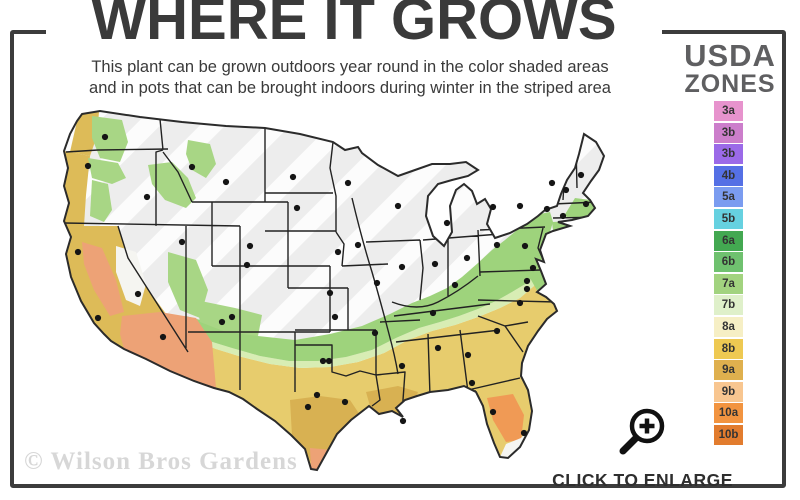 This screenshot has height=500, width=800. What do you see at coordinates (730, 84) in the screenshot?
I see `legend-heading-zones: ZONES` at bounding box center [730, 84].